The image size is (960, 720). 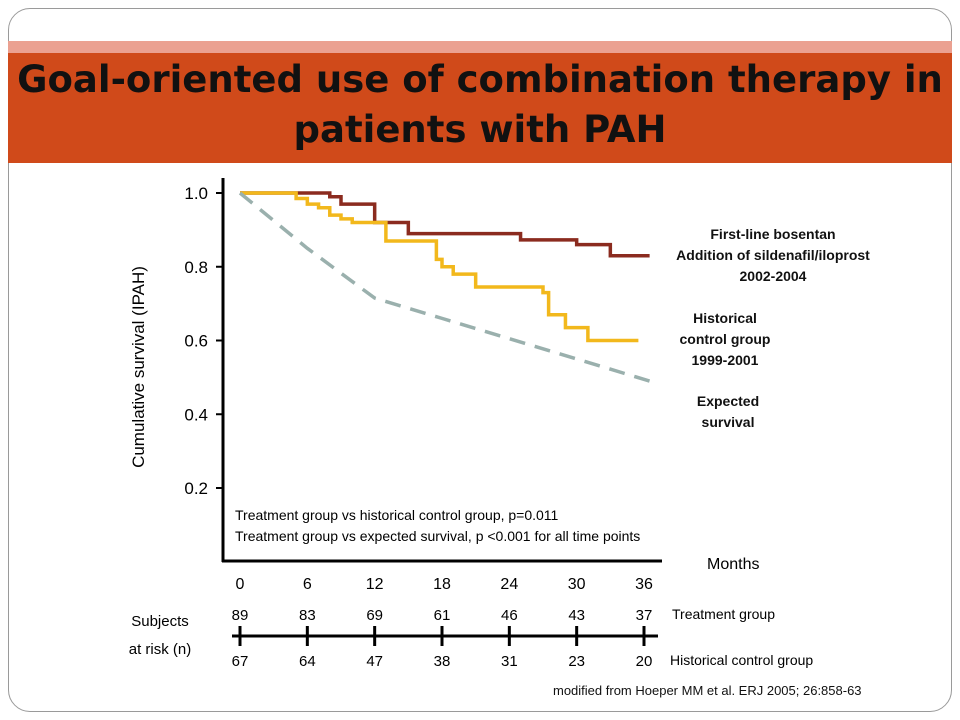 I want to click on y-tick-label: 0.8, so click(x=196, y=267).